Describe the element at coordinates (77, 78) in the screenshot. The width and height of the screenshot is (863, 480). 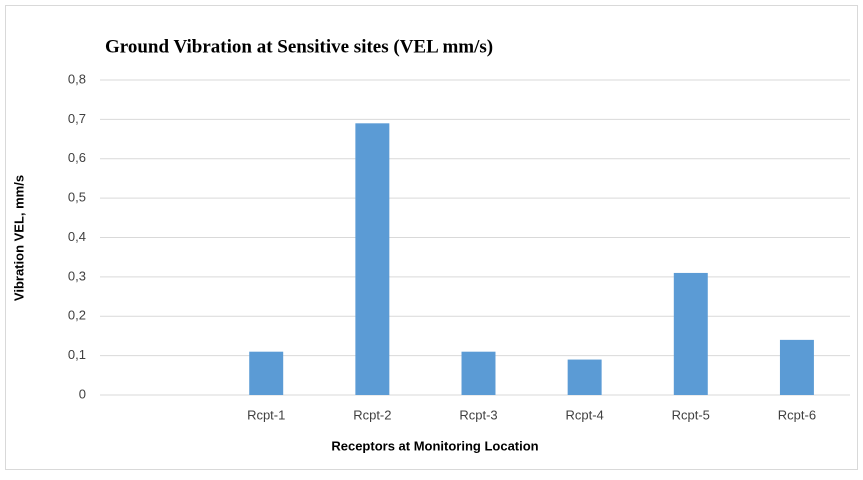
I see `y-tick-label: 0,8` at that location.